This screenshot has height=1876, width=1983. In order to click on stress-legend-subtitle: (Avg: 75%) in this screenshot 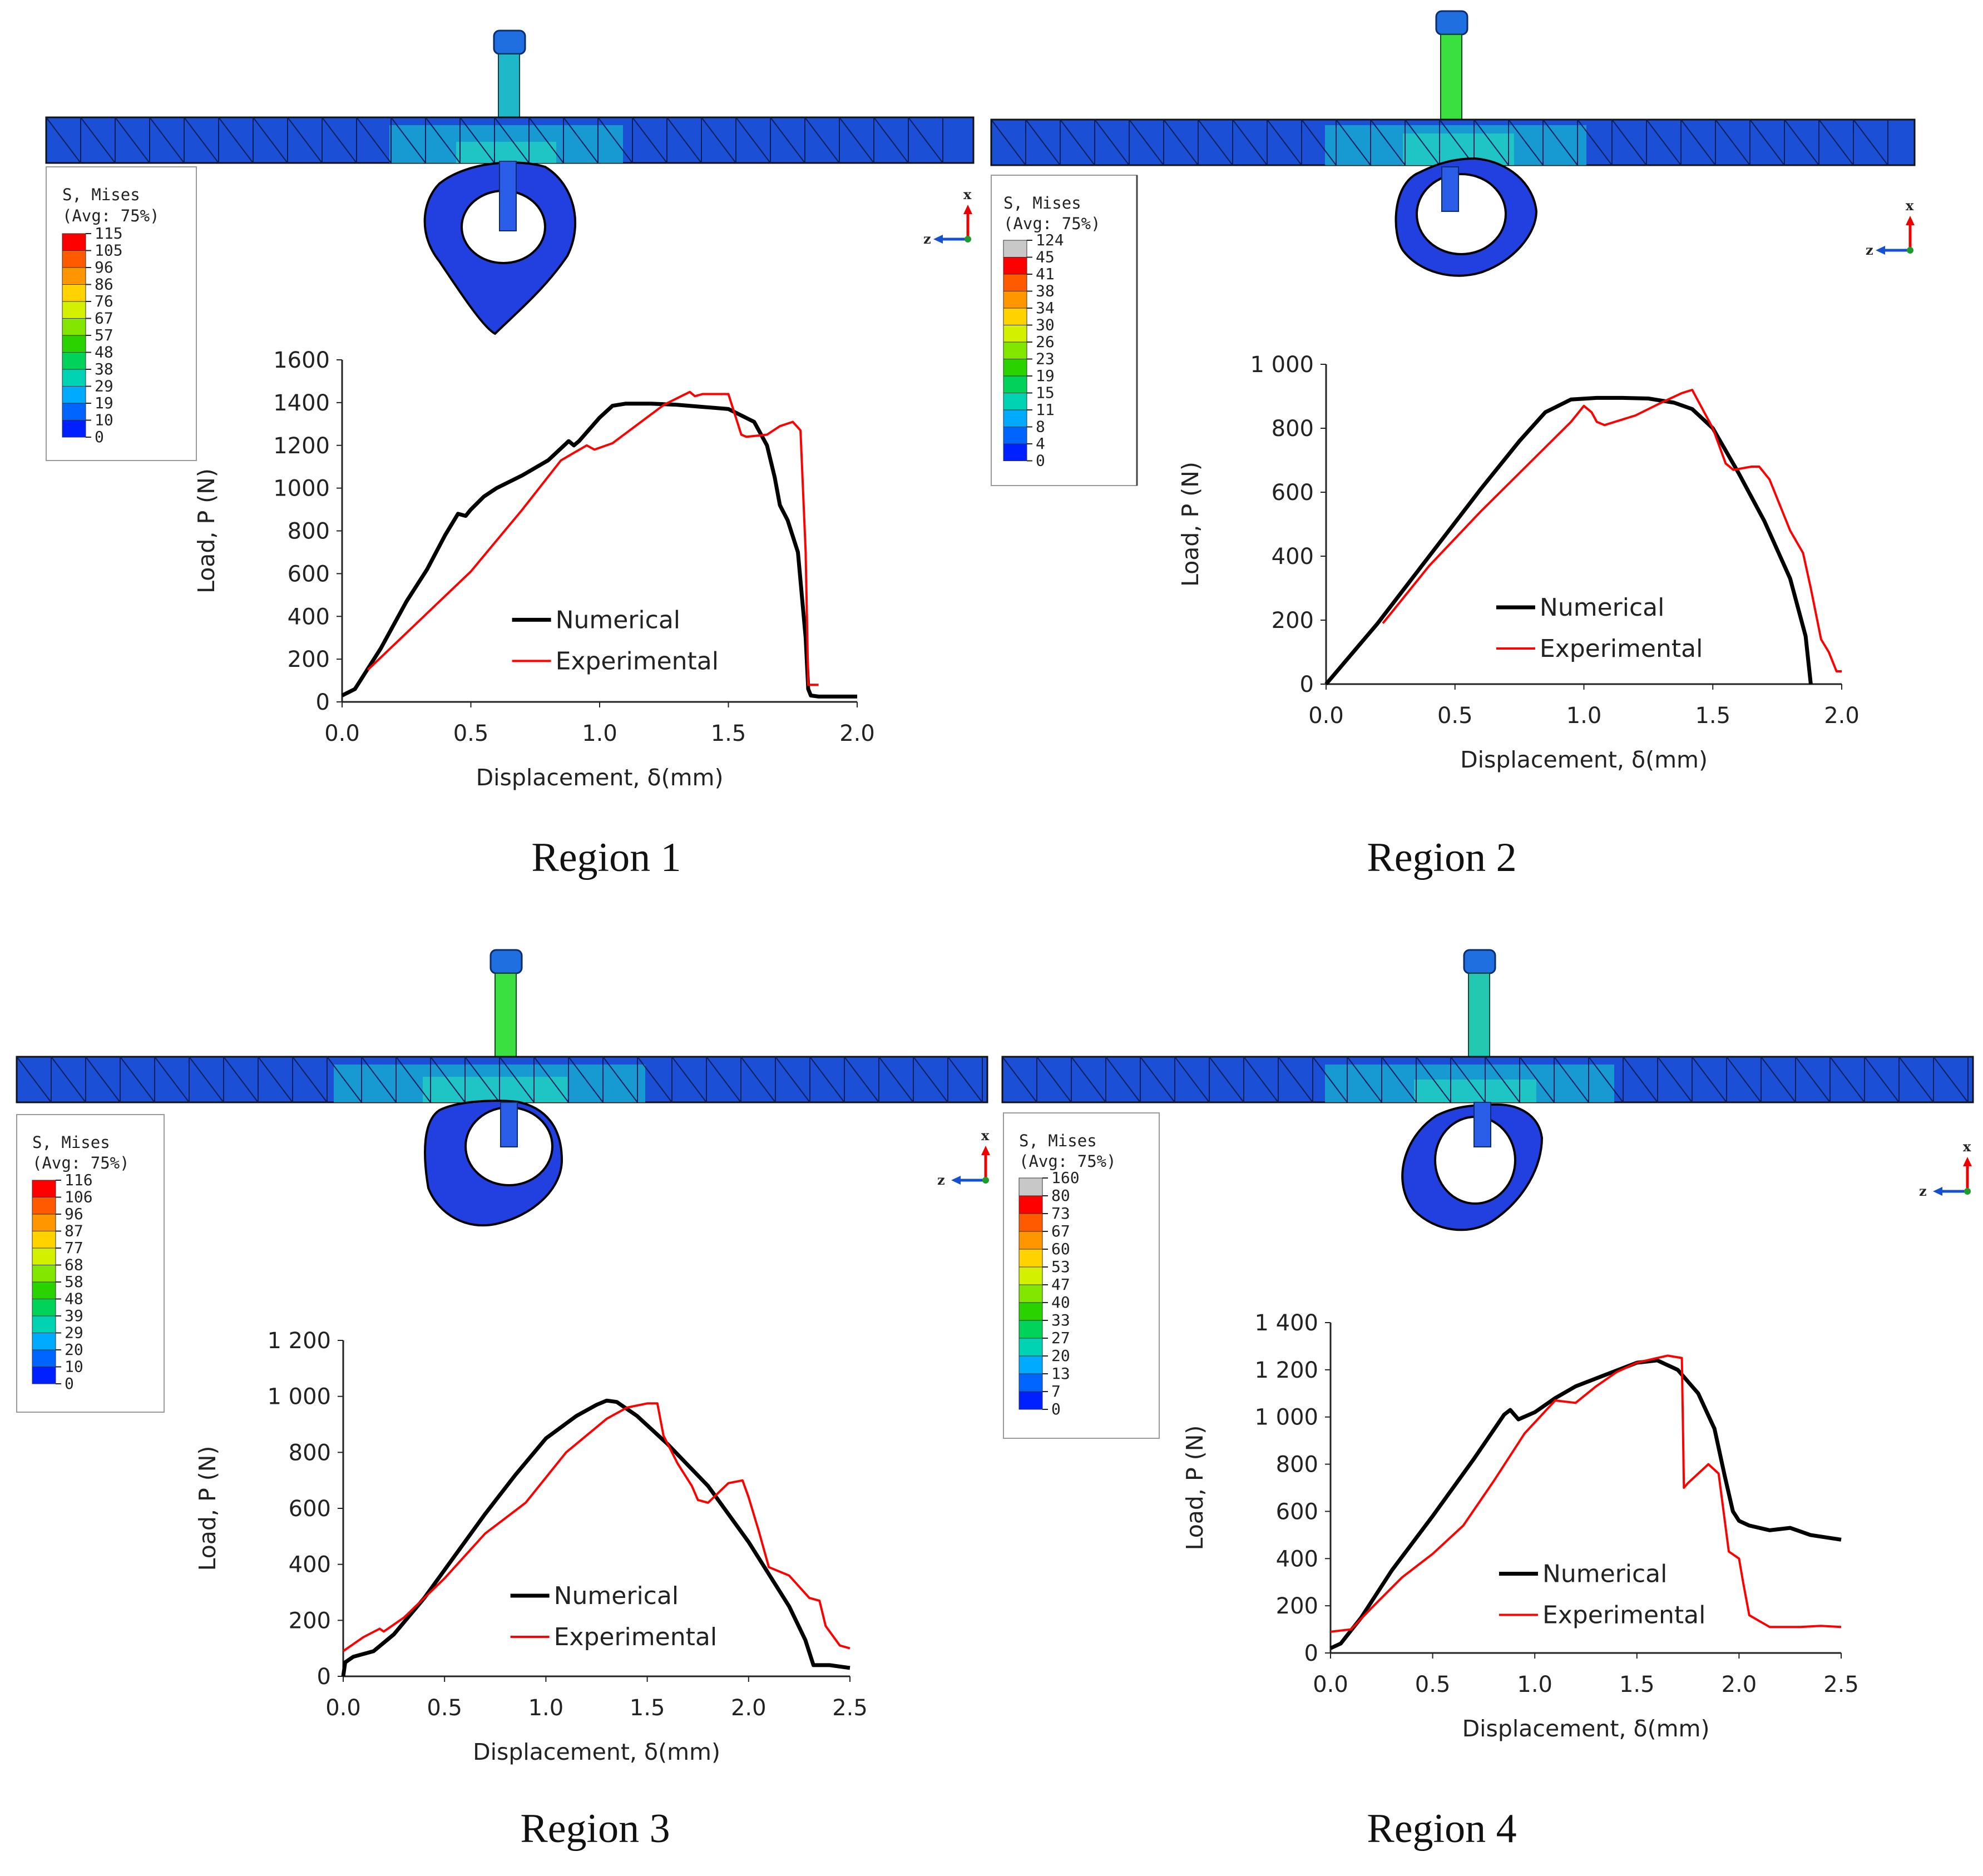, I will do `click(111, 215)`.